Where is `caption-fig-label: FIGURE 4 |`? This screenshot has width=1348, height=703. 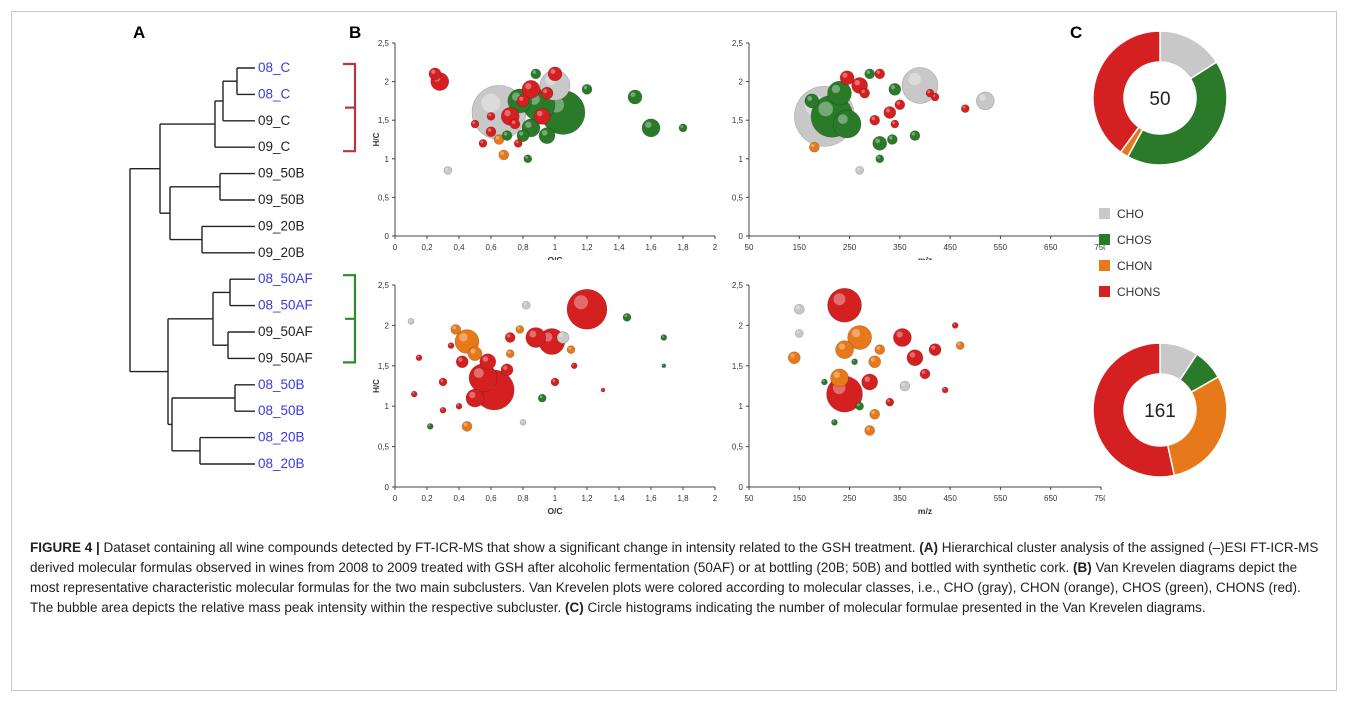
caption-fig-label: FIGURE 4 | is located at coordinates (65, 547).